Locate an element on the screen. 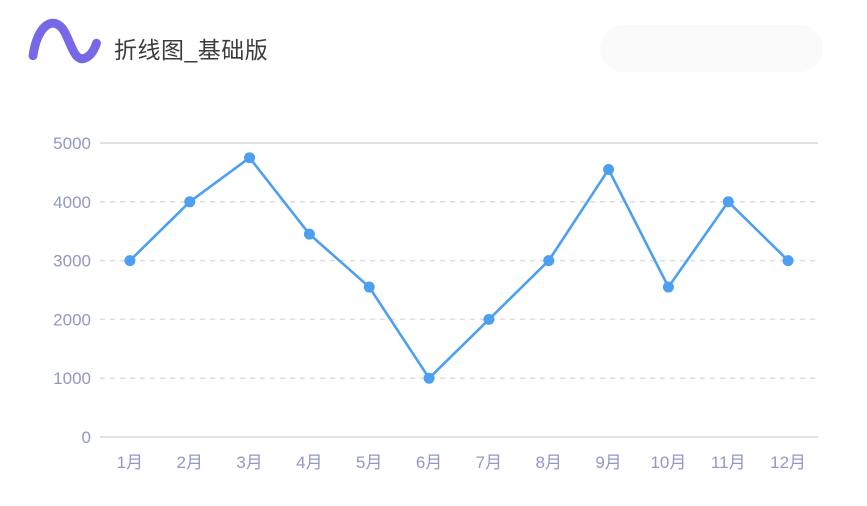 The height and width of the screenshot is (506, 867). x-axis-tick-label: 11月 is located at coordinates (728, 462).